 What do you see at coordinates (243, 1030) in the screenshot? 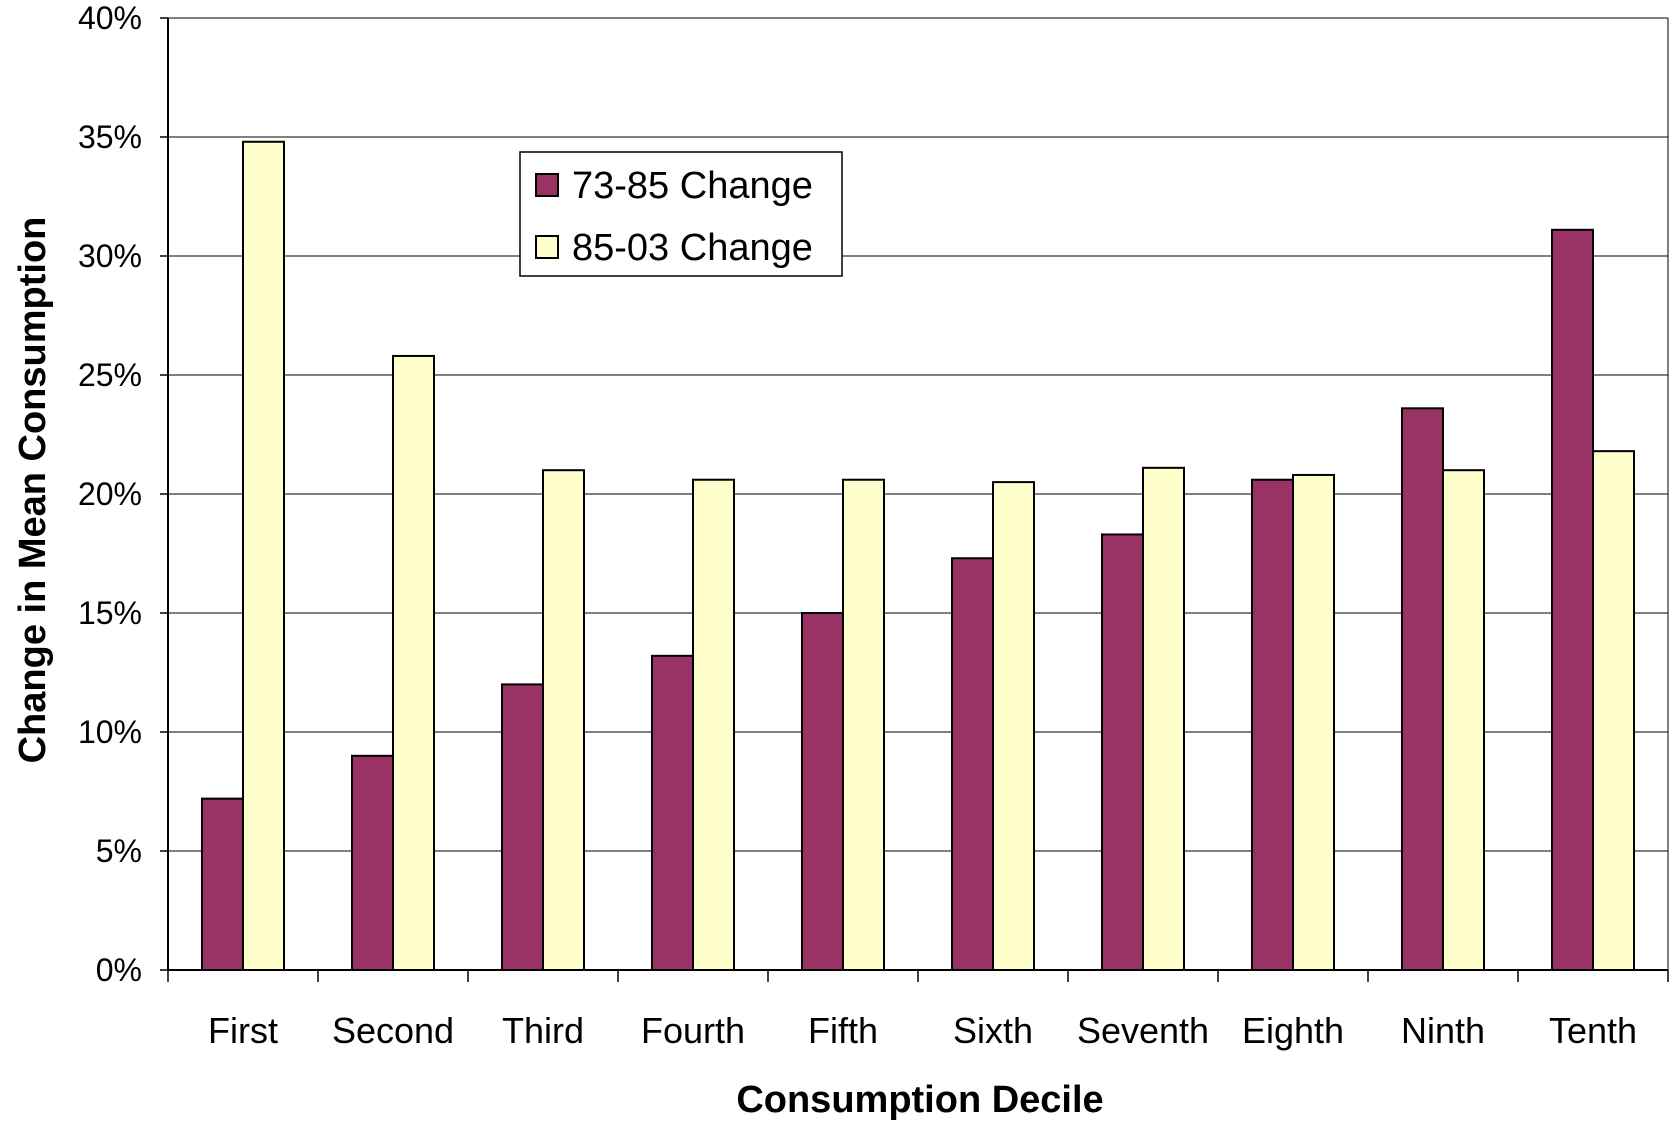
I see `x-tick-label: First` at bounding box center [243, 1030].